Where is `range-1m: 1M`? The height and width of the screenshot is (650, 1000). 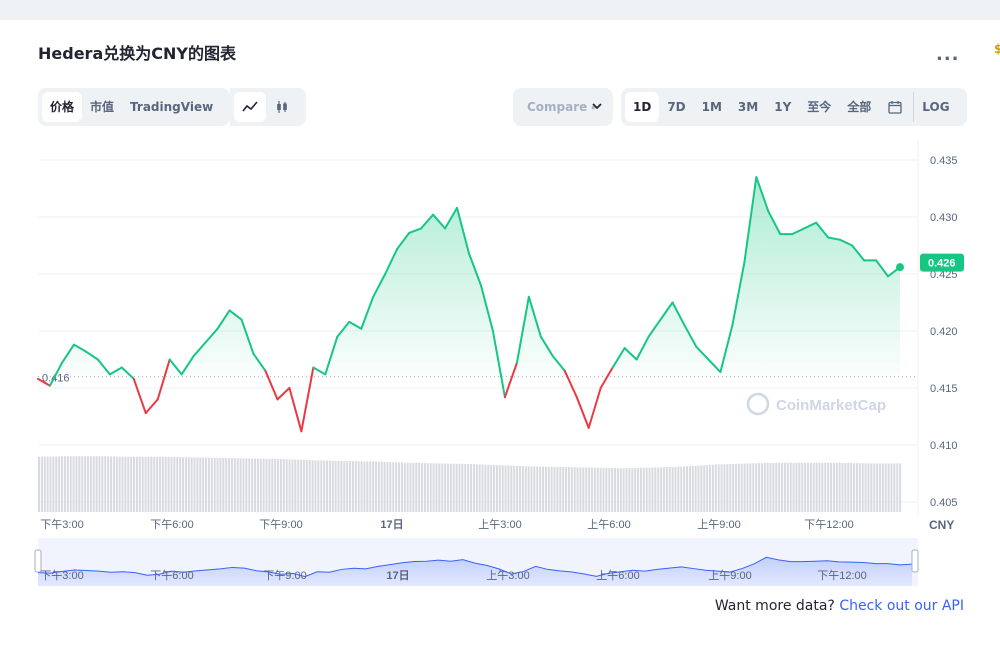
range-1m: 1M is located at coordinates (711, 107).